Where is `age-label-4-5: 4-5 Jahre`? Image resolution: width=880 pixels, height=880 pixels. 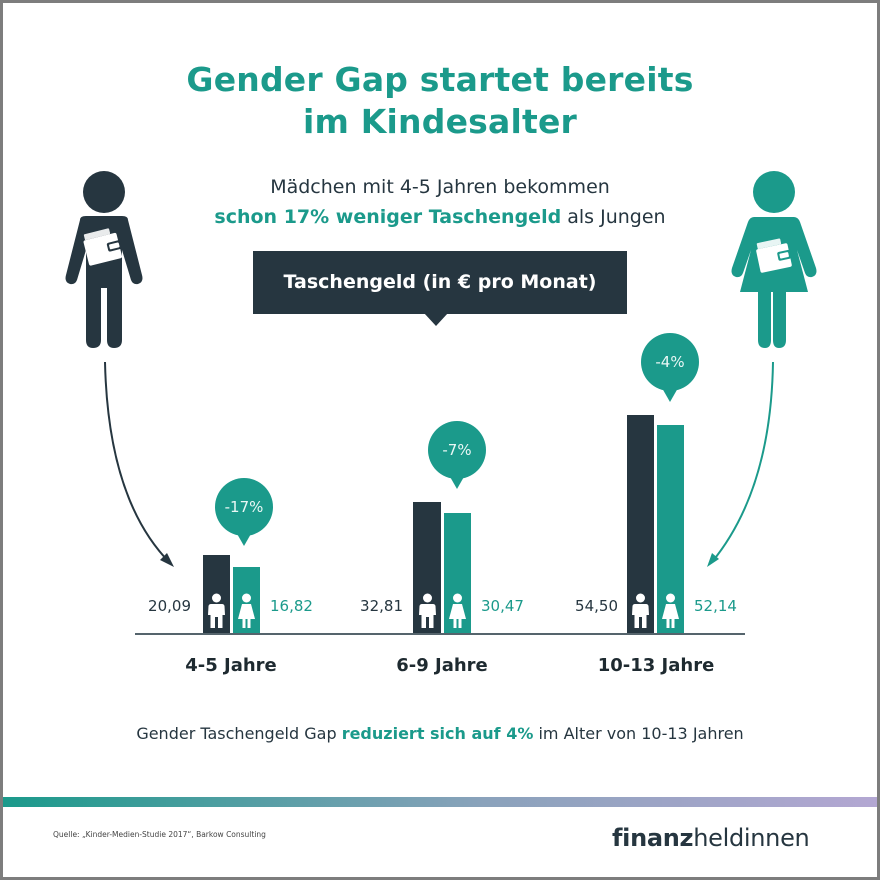 age-label-4-5: 4-5 Jahre is located at coordinates (231, 665).